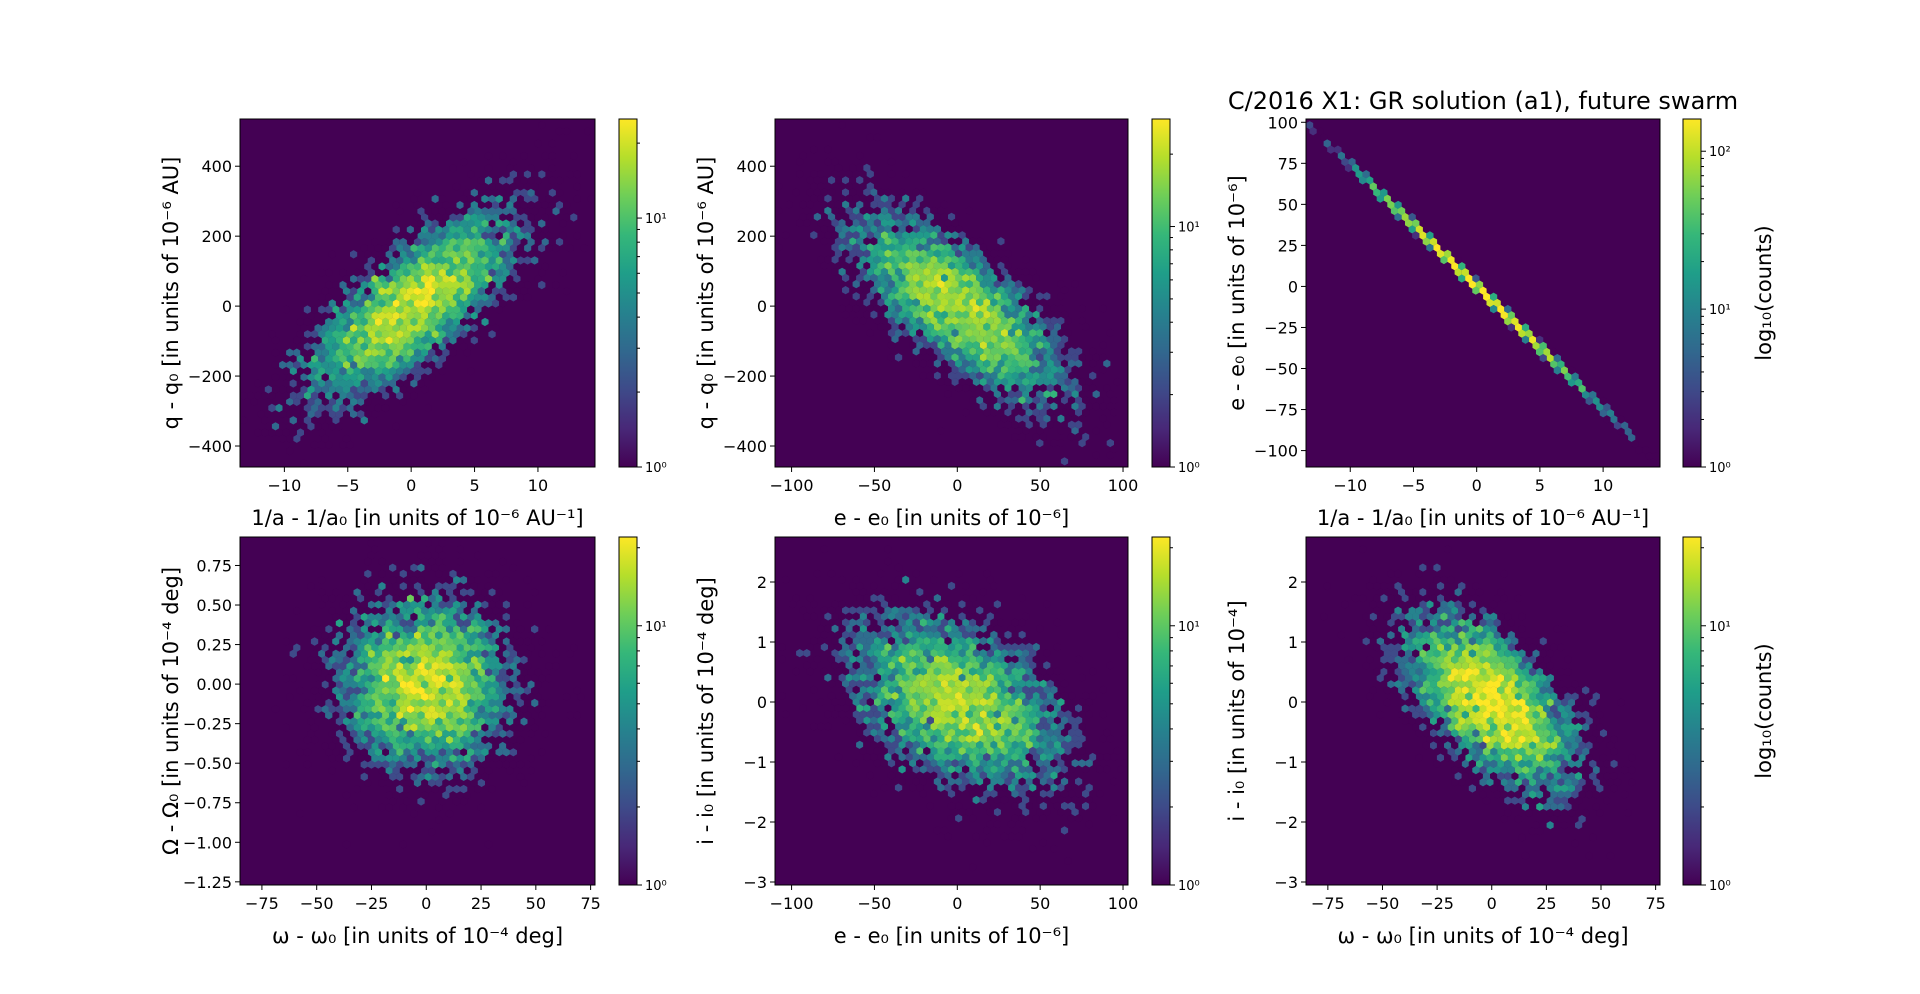 Image resolution: width=1920 pixels, height=994 pixels. Describe the element at coordinates (1189, 468) in the screenshot. I see `colorbar-tick-label: 10⁰` at that location.